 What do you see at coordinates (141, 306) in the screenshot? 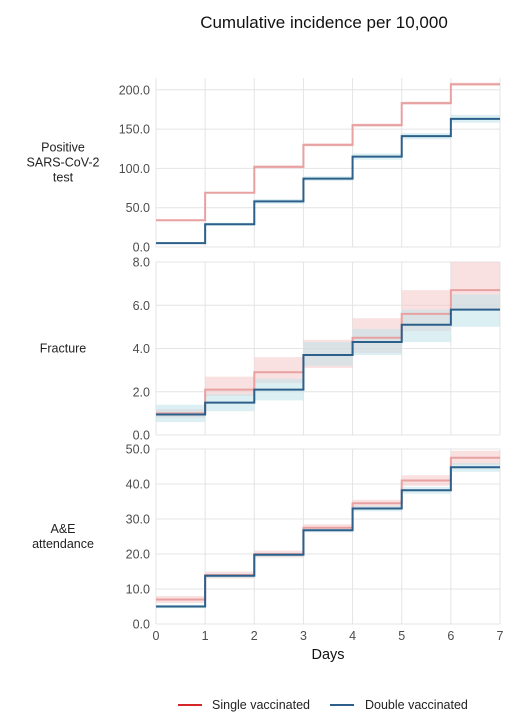
I see `y-tick-label: 6.0` at bounding box center [141, 306].